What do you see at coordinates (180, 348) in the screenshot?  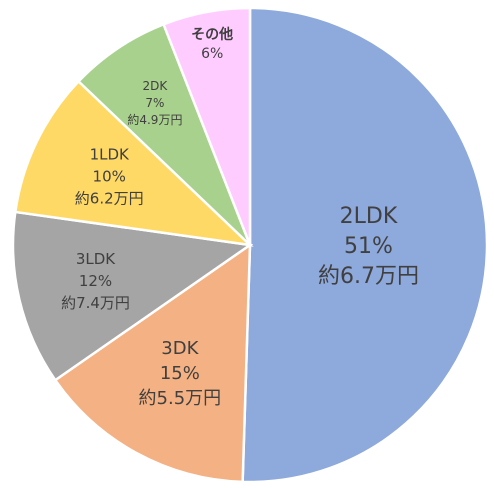 I see `slice-category-label: 3DK` at bounding box center [180, 348].